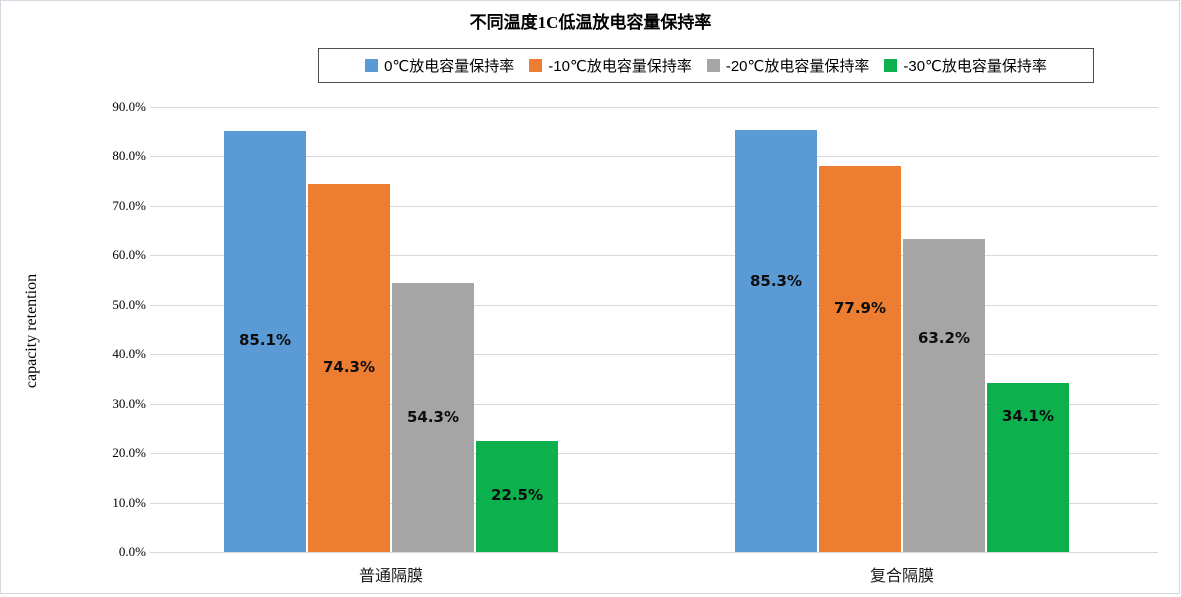  Describe the element at coordinates (860, 308) in the screenshot. I see `bar-label: 77.9%` at that location.